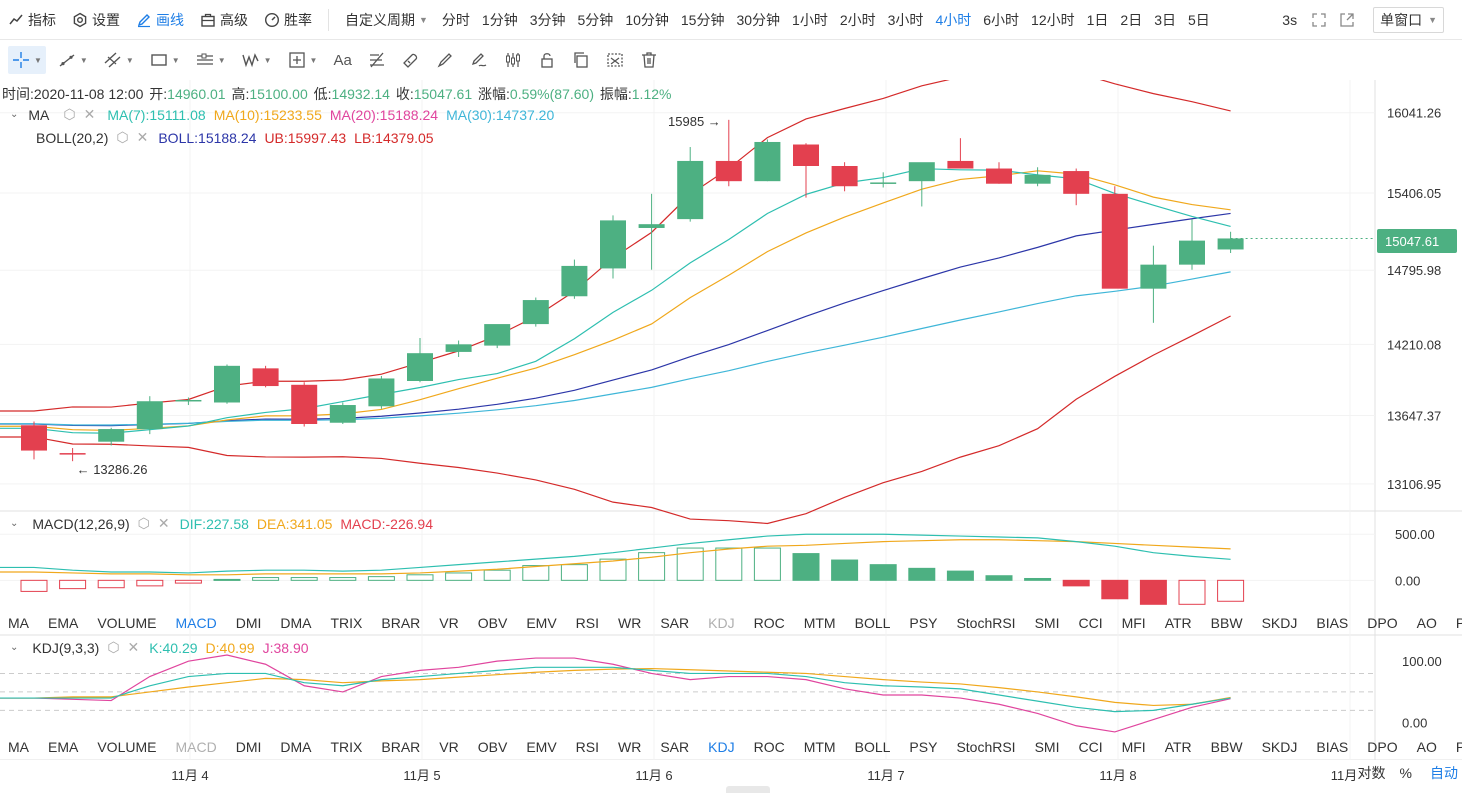  I want to click on crosshair-tool: ▼, so click(27, 60).